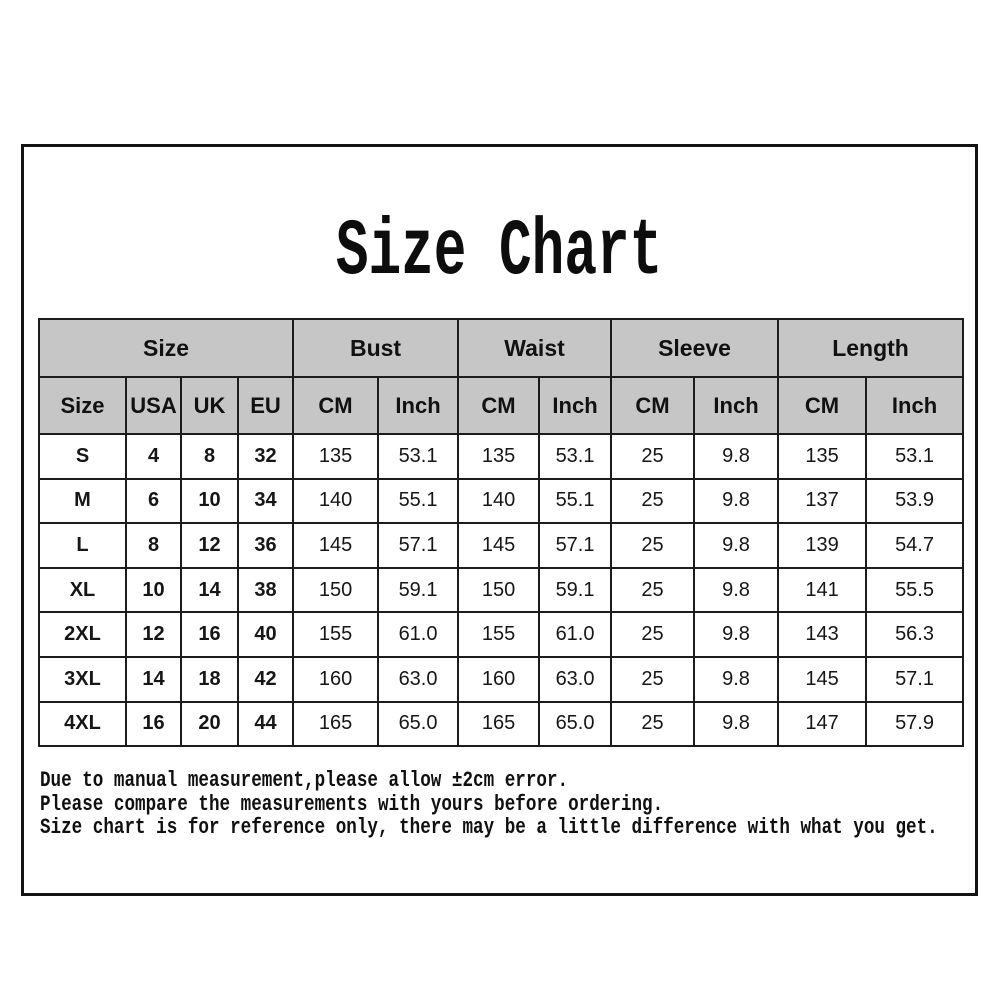 This screenshot has height=1001, width=1001. I want to click on sub-header-cell-8: CM, so click(653, 405).